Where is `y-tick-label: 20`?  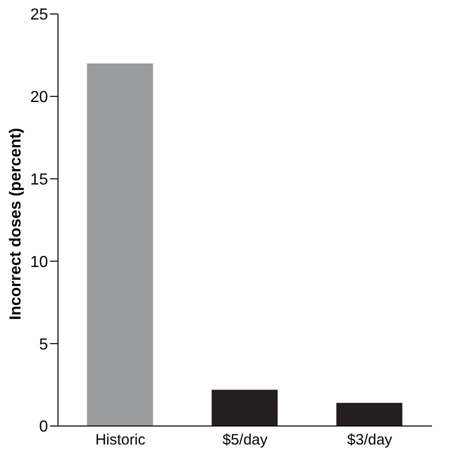
y-tick-label: 20 is located at coordinates (39, 97).